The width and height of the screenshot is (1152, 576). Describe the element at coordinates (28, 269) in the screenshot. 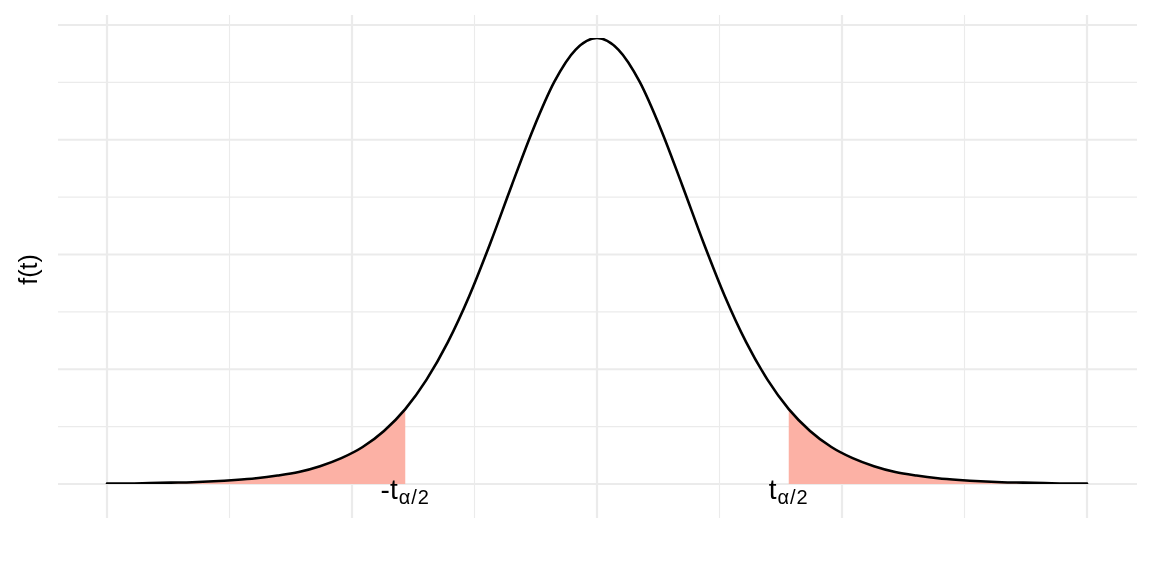

I see `y-axis-title: f(t)` at that location.